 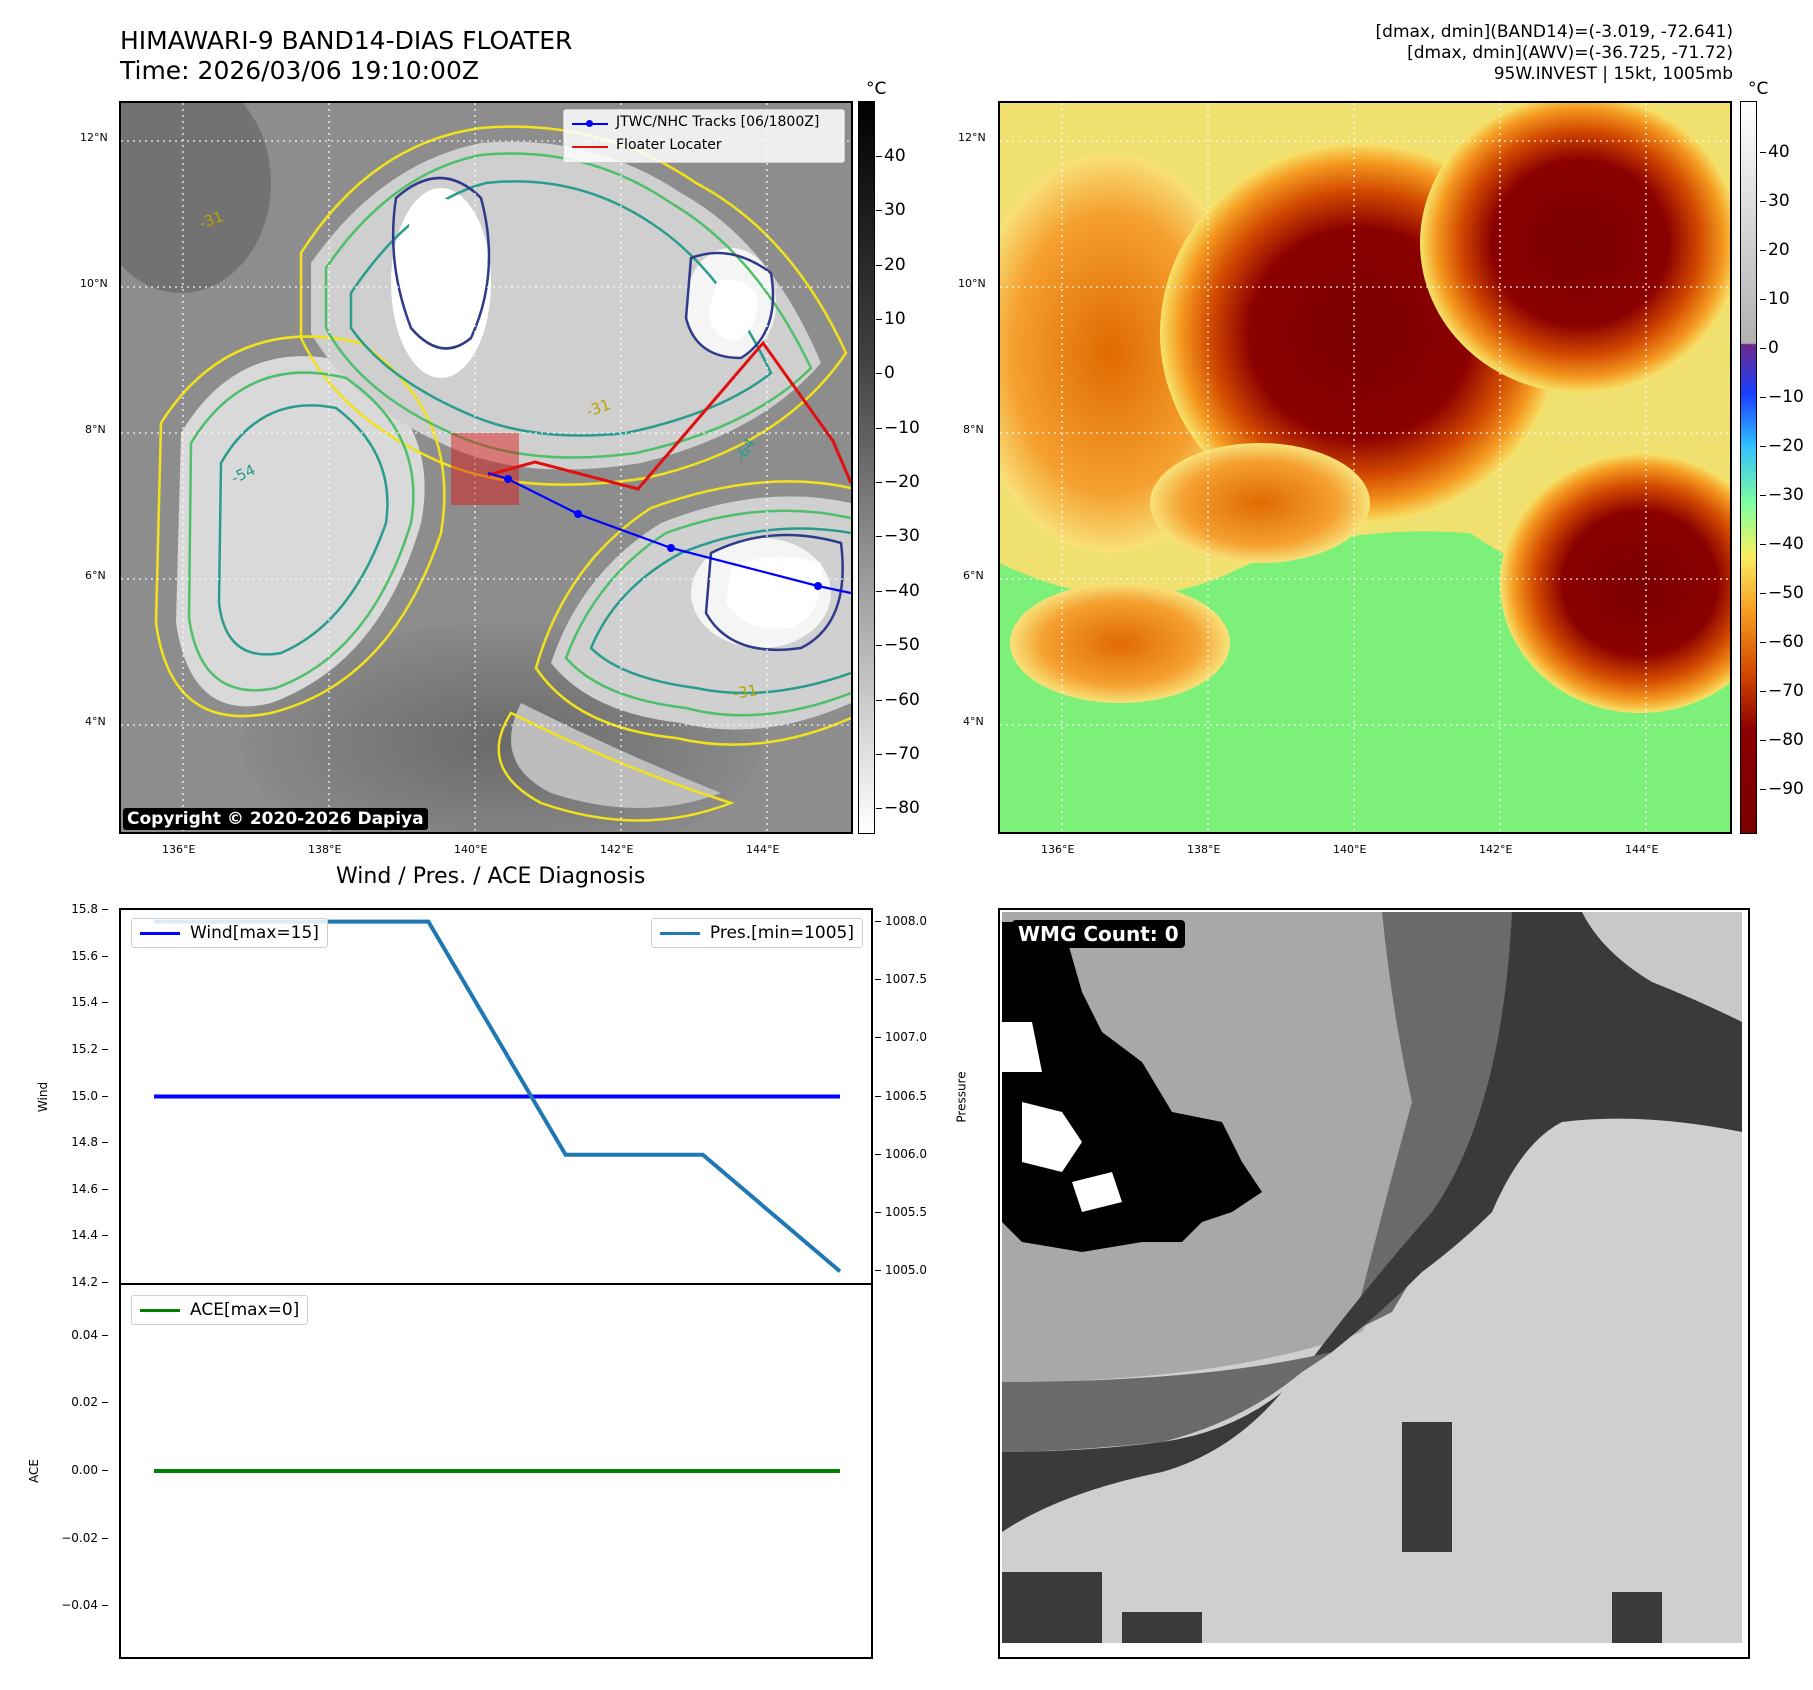 What do you see at coordinates (901, 1153) in the screenshot?
I see `pres-axis-tick: 1006.0` at bounding box center [901, 1153].